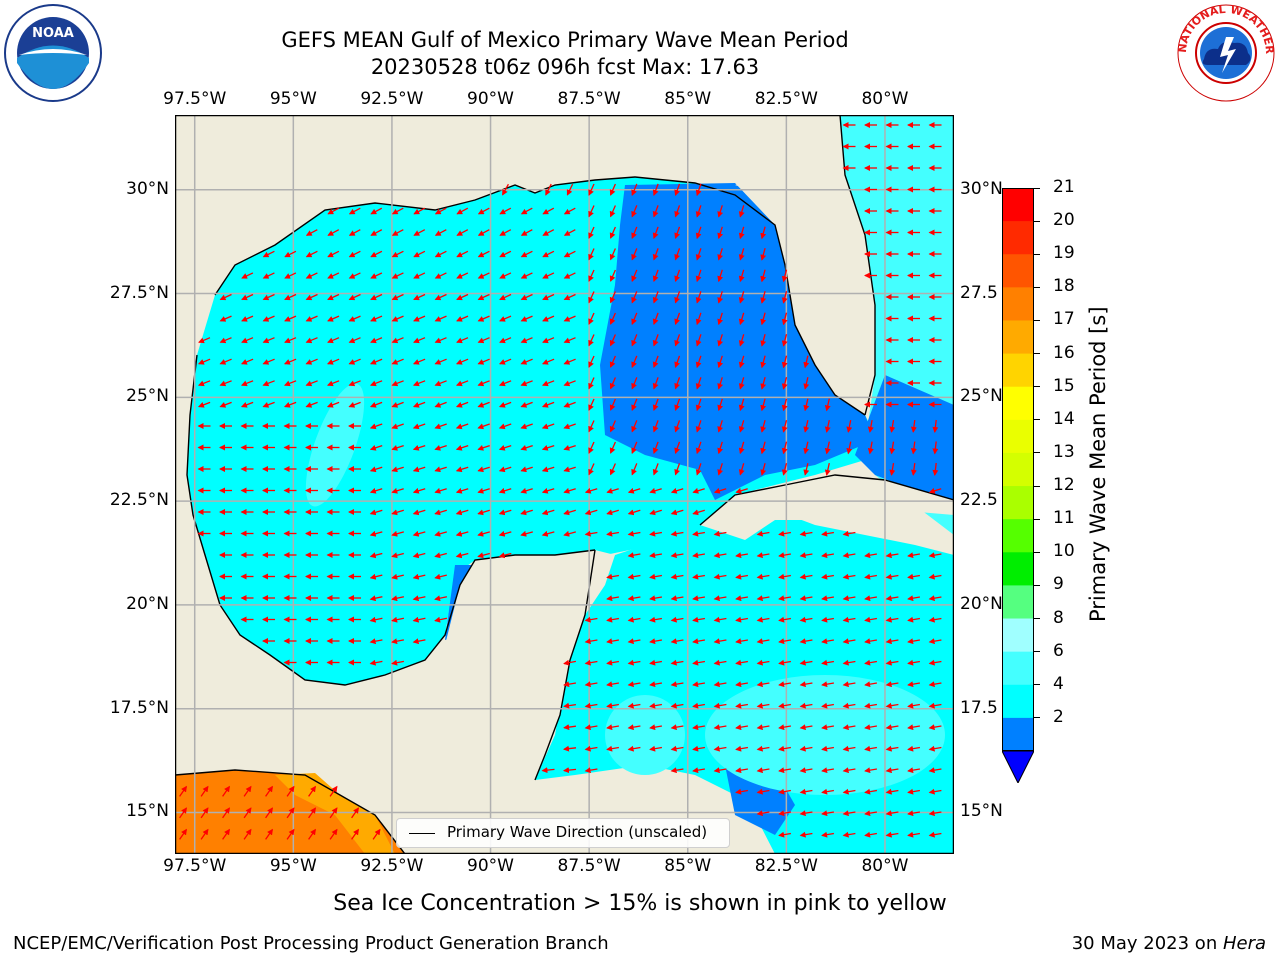 The height and width of the screenshot is (960, 1280). Describe the element at coordinates (1064, 518) in the screenshot. I see `colorbar-tick-label: 11` at that location.